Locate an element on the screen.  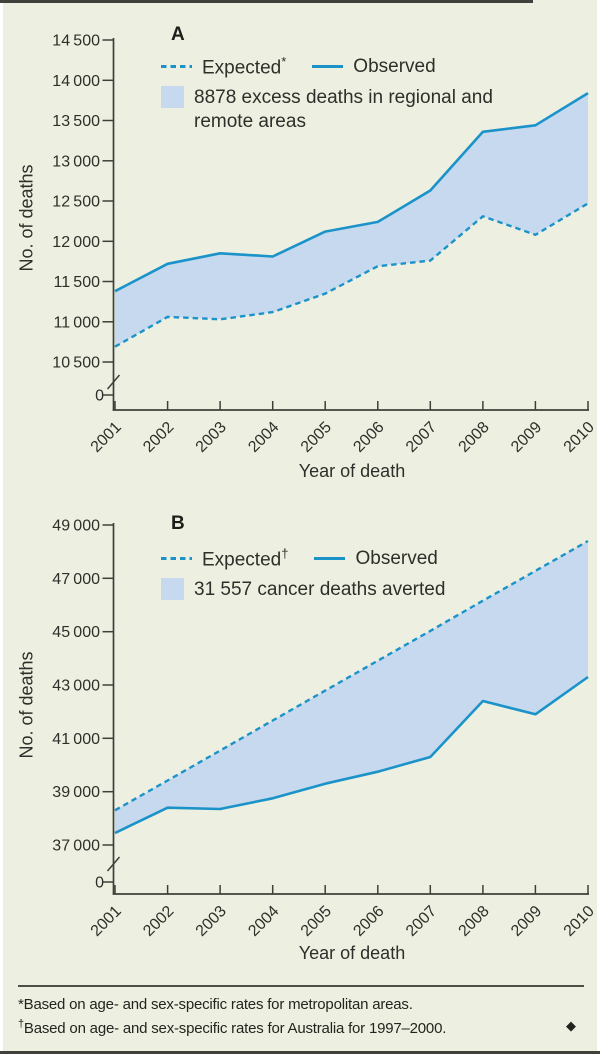
bottom-rule is located at coordinates (300, 1052).